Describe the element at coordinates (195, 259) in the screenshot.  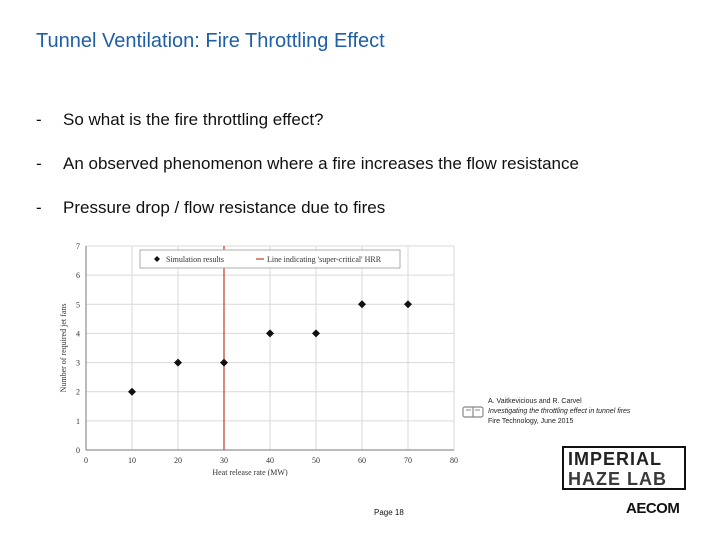
I see `legend-label-simulation: Simulation results` at that location.